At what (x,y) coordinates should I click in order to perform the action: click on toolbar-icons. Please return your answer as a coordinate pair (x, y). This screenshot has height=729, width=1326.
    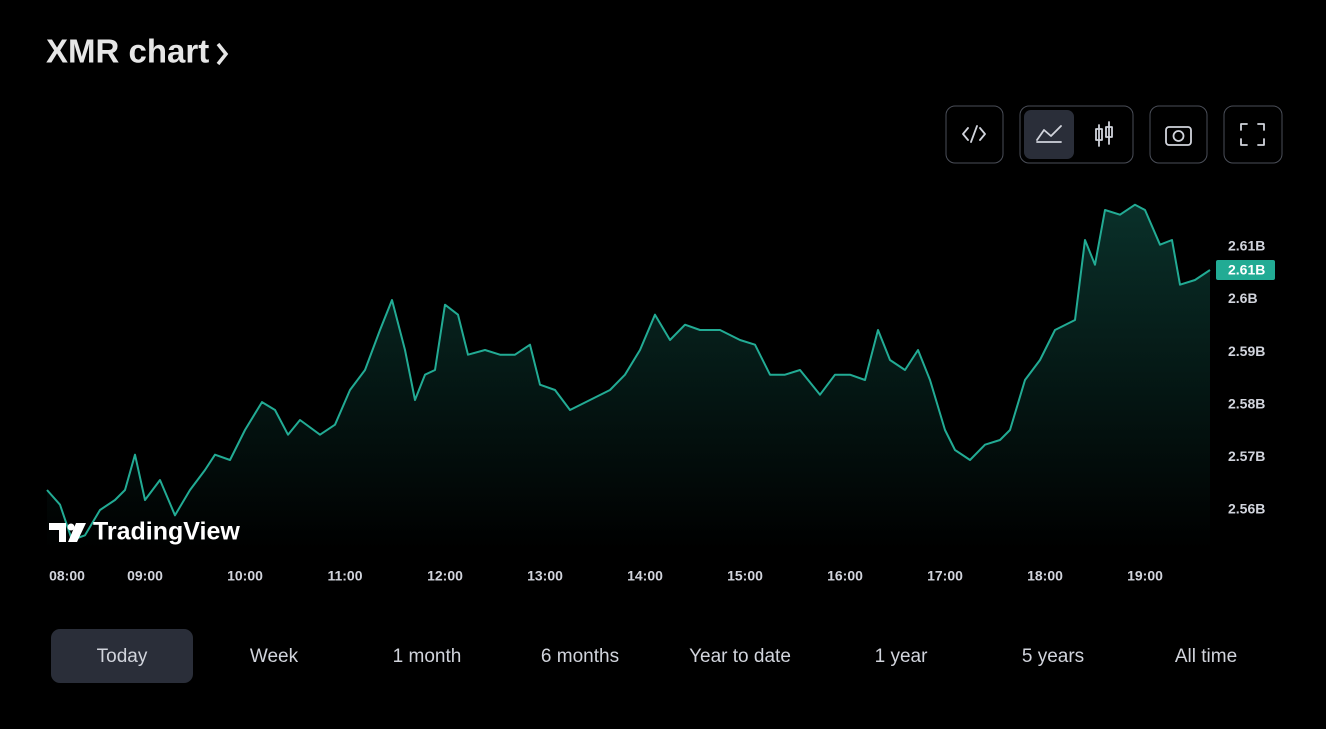
    Looking at the image, I should click on (1113, 134).